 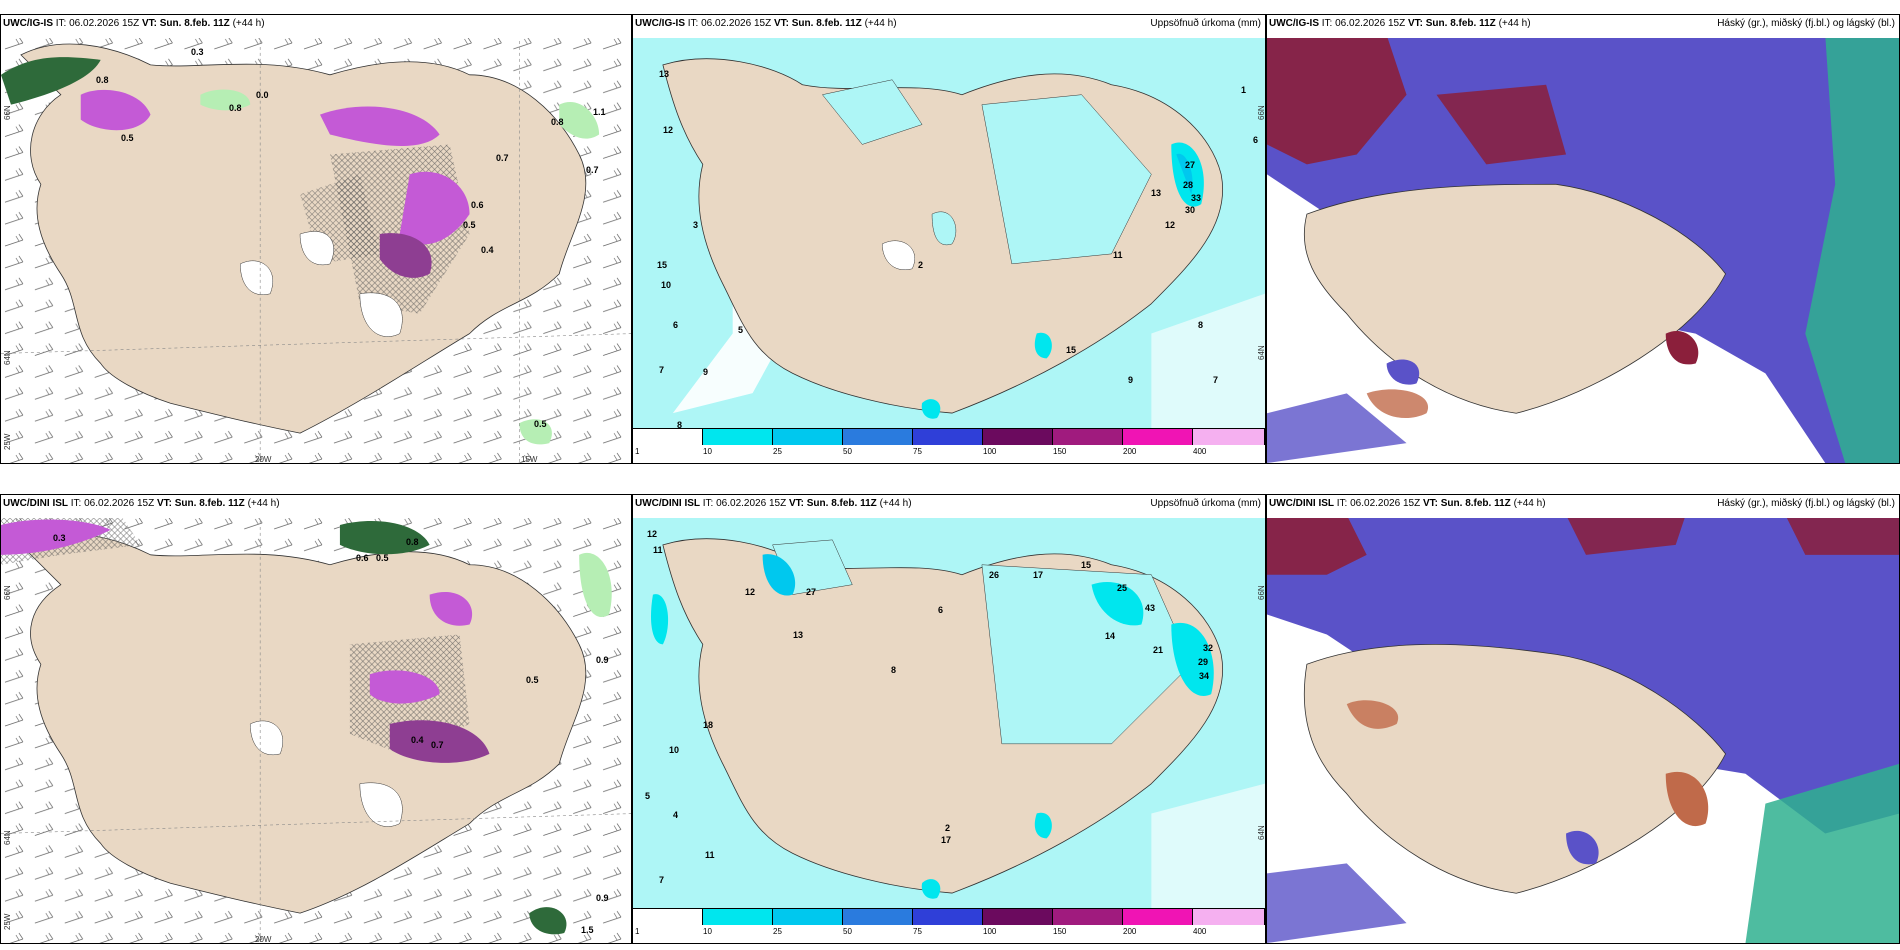 What do you see at coordinates (676, 325) in the screenshot?
I see `precip-value: 6` at bounding box center [676, 325].